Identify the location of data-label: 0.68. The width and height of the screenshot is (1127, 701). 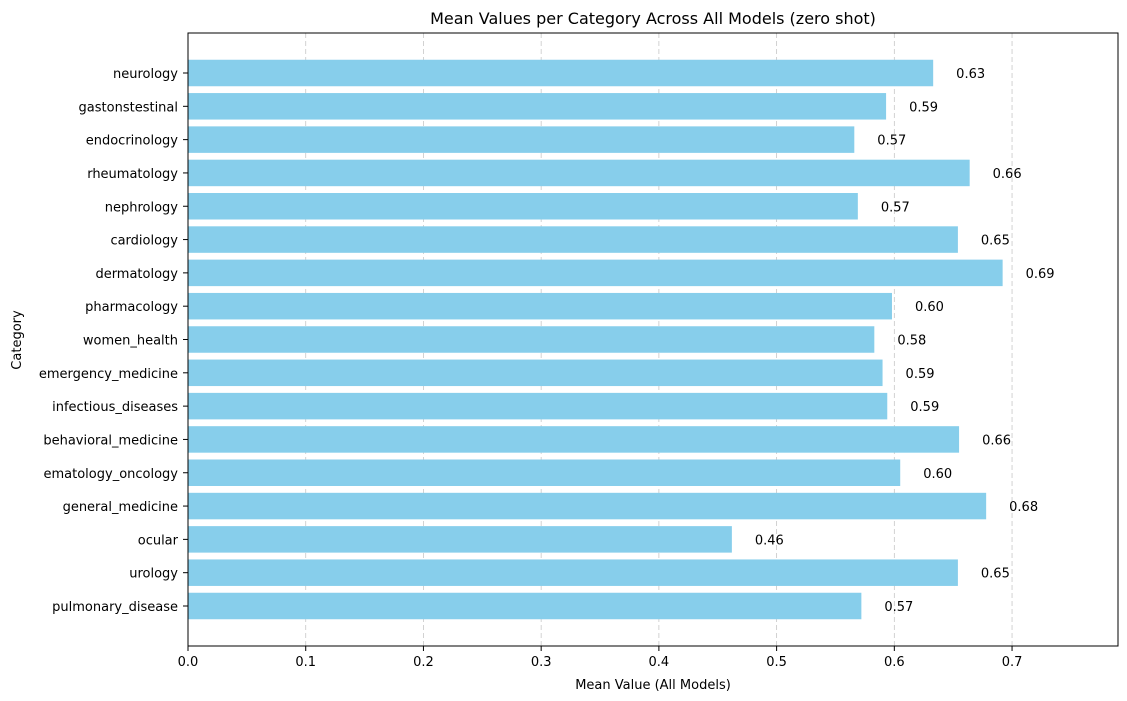
(1023, 507).